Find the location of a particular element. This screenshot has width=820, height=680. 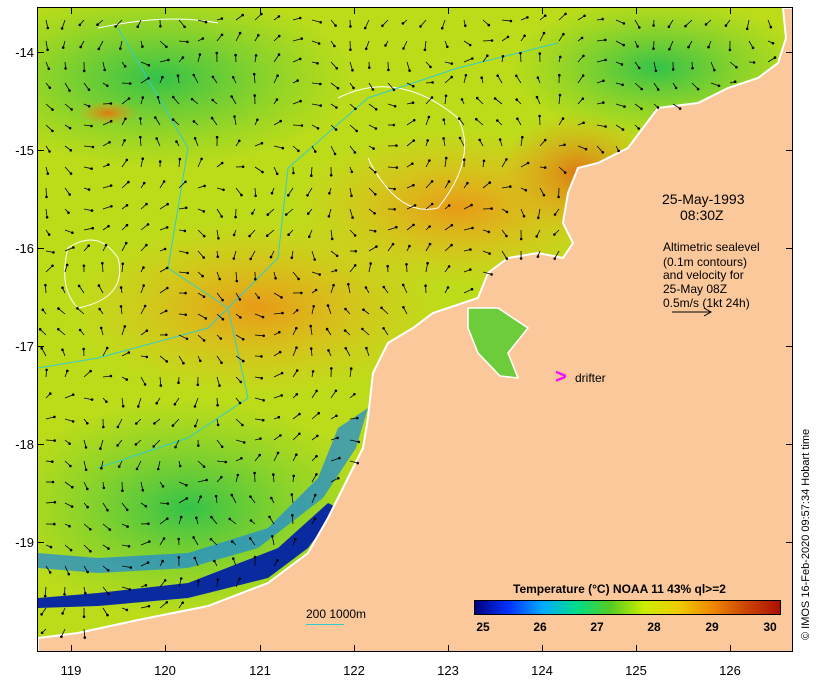

colorbar is located at coordinates (627, 607).